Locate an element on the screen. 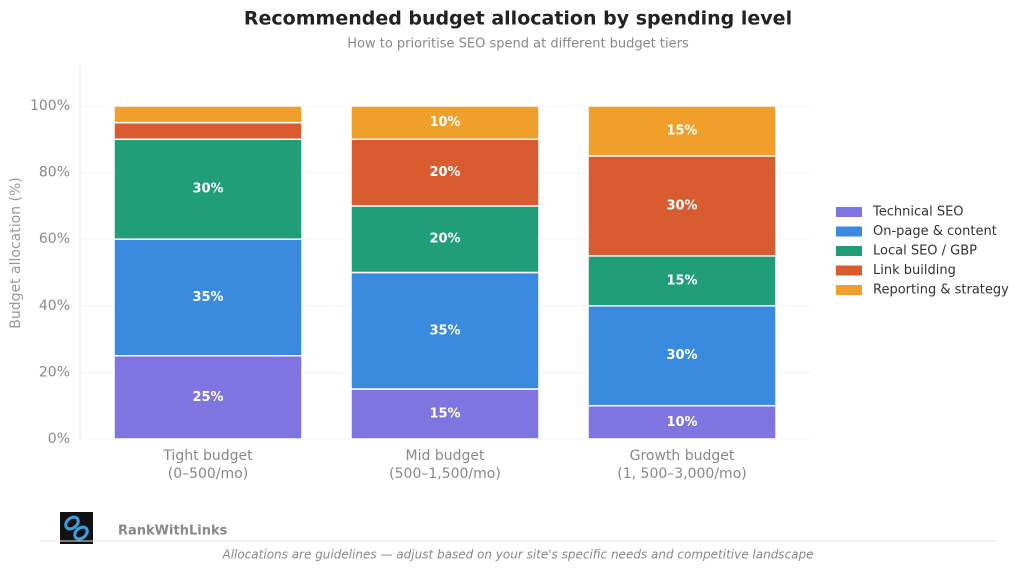 This screenshot has height=572, width=1024. y-tick-label: 40% is located at coordinates (54, 306).